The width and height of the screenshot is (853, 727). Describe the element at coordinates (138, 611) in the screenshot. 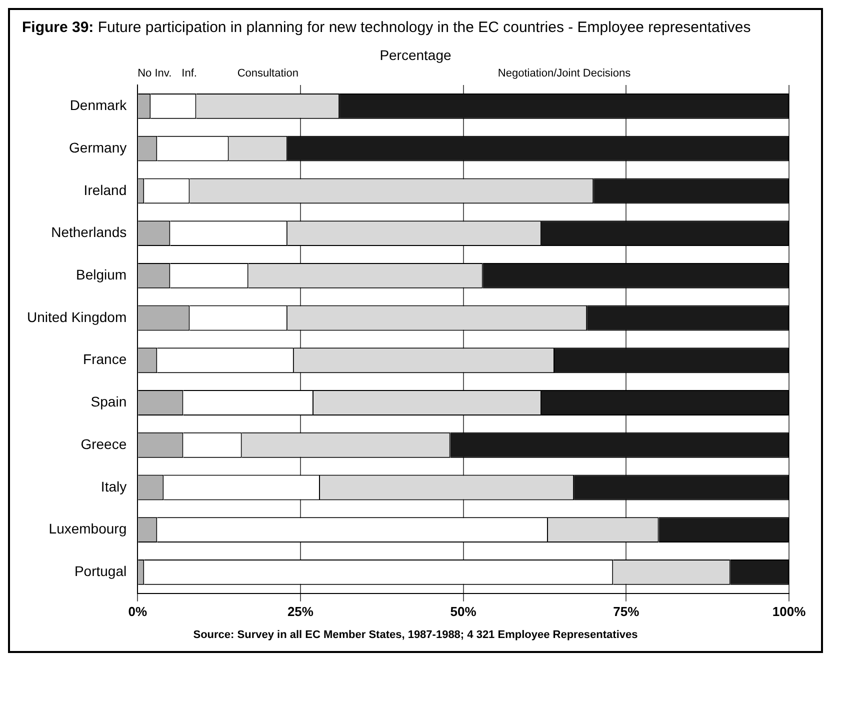

I see `x-tick-label: 0%` at that location.